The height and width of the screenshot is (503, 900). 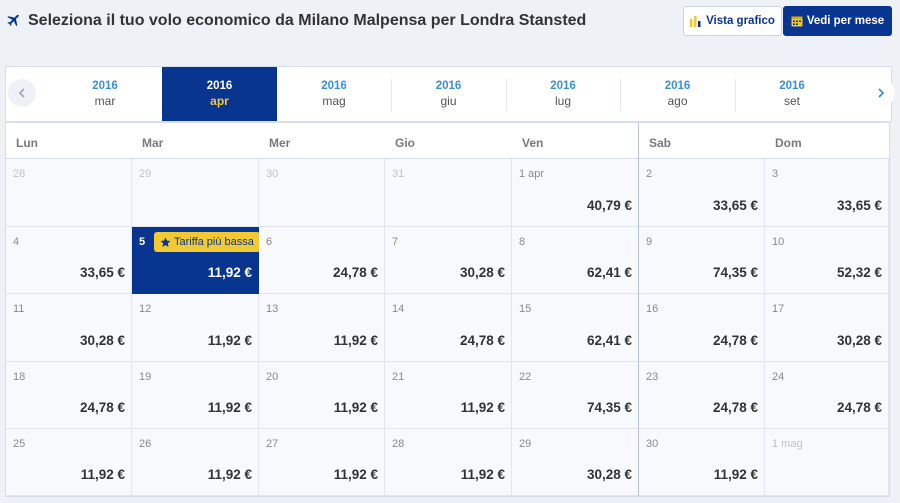 I want to click on day-number: 15, so click(x=525, y=309).